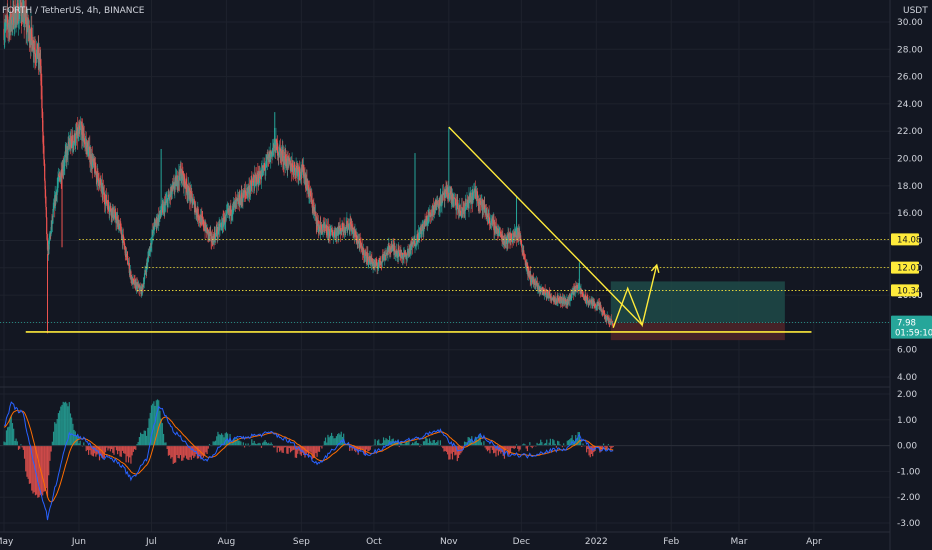  What do you see at coordinates (911, 275) in the screenshot?
I see `price-axis` at bounding box center [911, 275].